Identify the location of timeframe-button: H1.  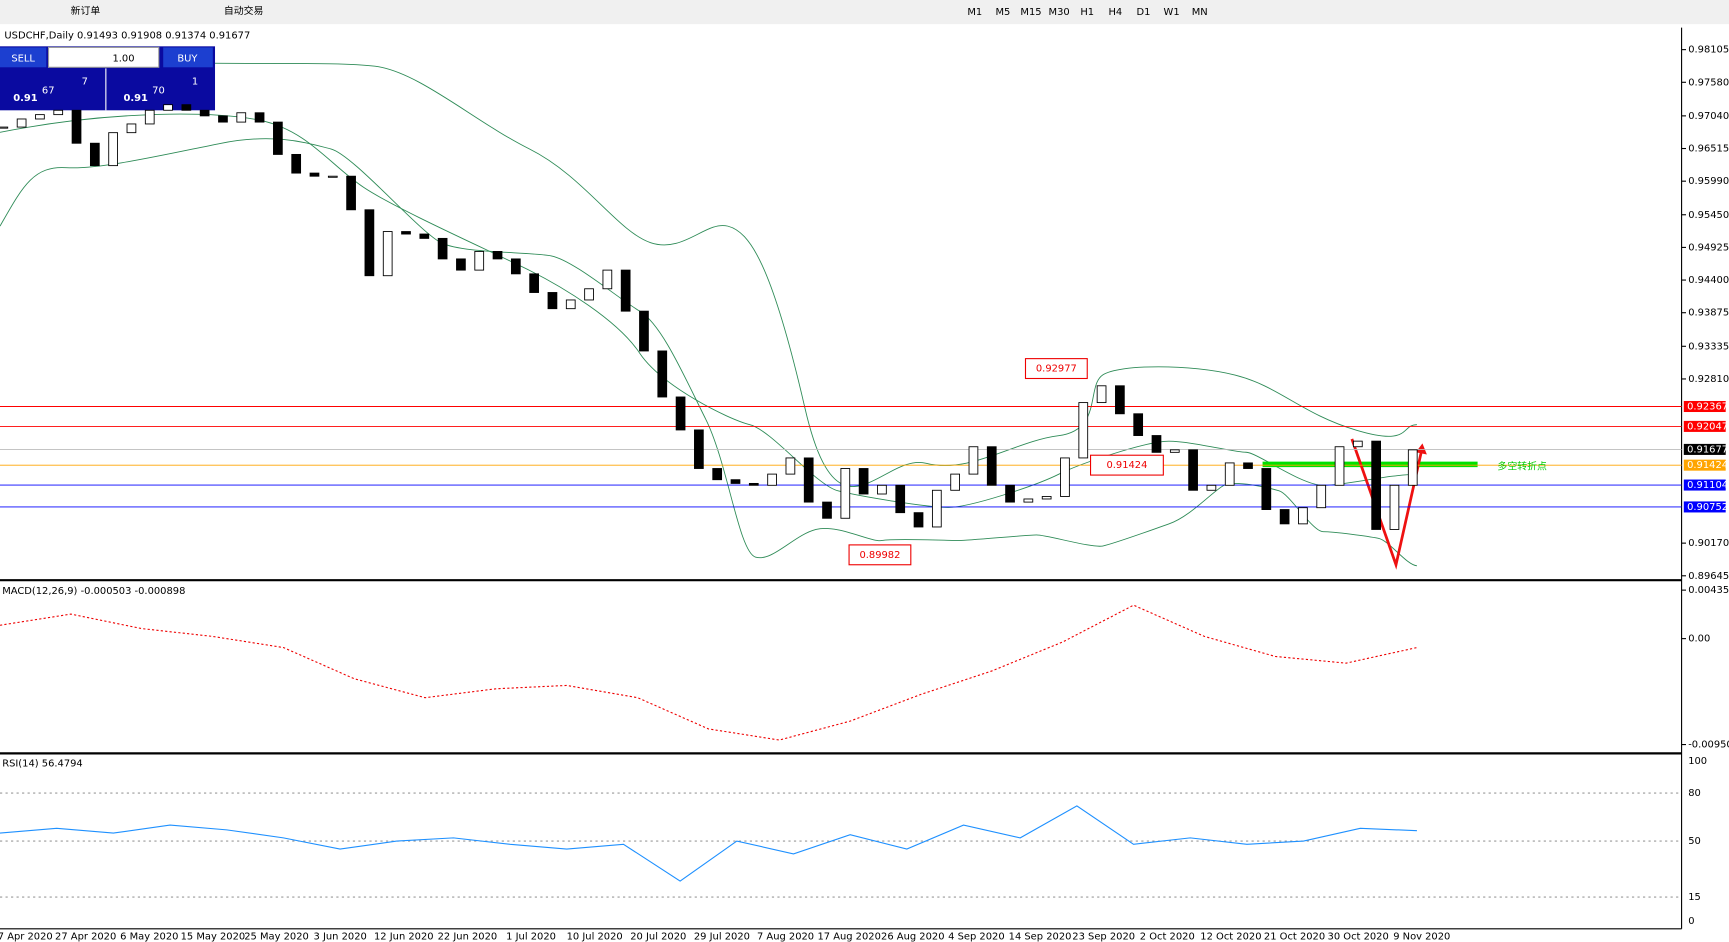
(1087, 12).